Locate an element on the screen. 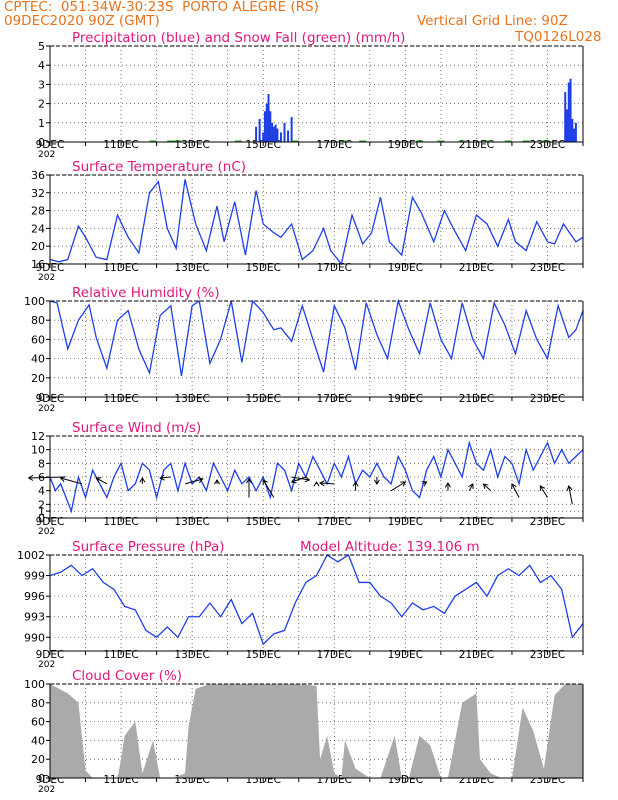 This screenshot has height=800, width=618. panel-title: Surface Pressure (hPa) is located at coordinates (148, 547).